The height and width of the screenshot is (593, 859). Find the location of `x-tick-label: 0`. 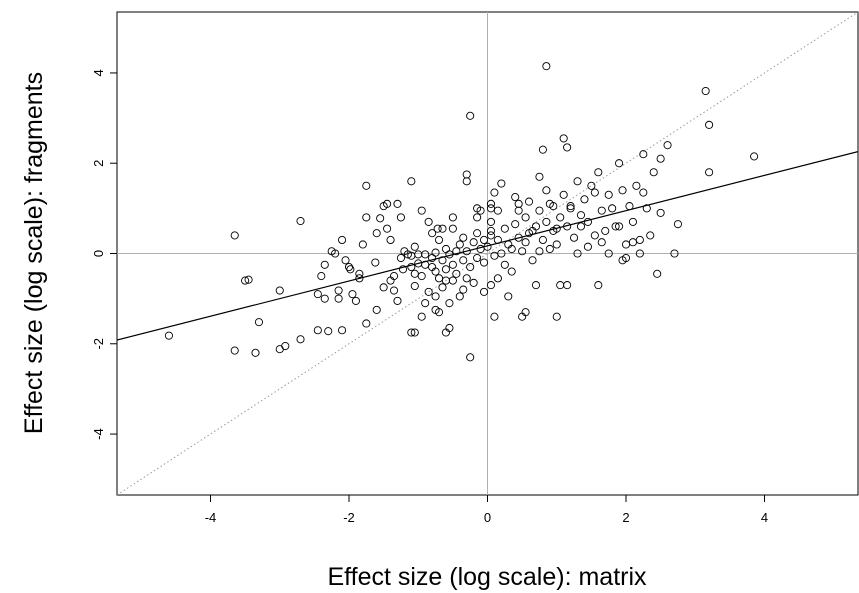

x-tick-label: 0 is located at coordinates (487, 517).